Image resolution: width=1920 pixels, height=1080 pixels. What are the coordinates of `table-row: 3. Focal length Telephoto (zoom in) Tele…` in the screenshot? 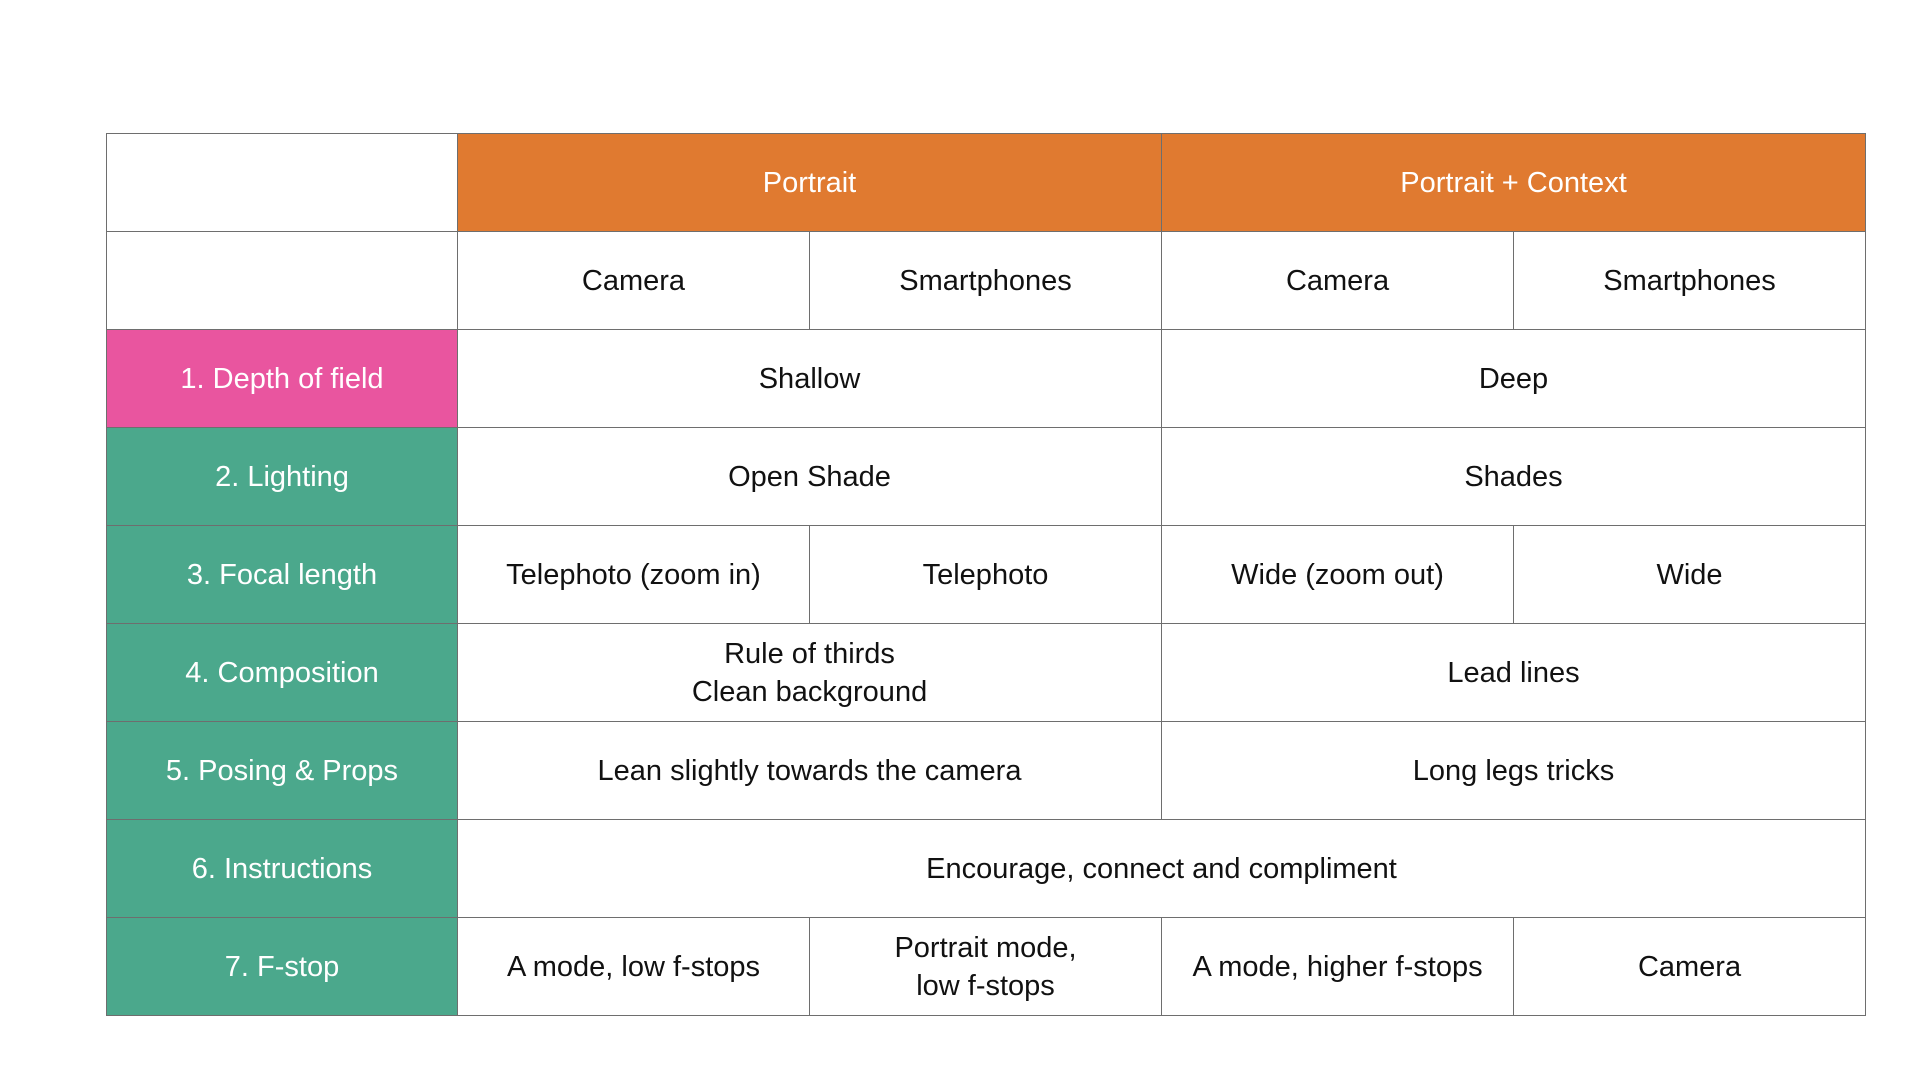 It's located at (986, 574).